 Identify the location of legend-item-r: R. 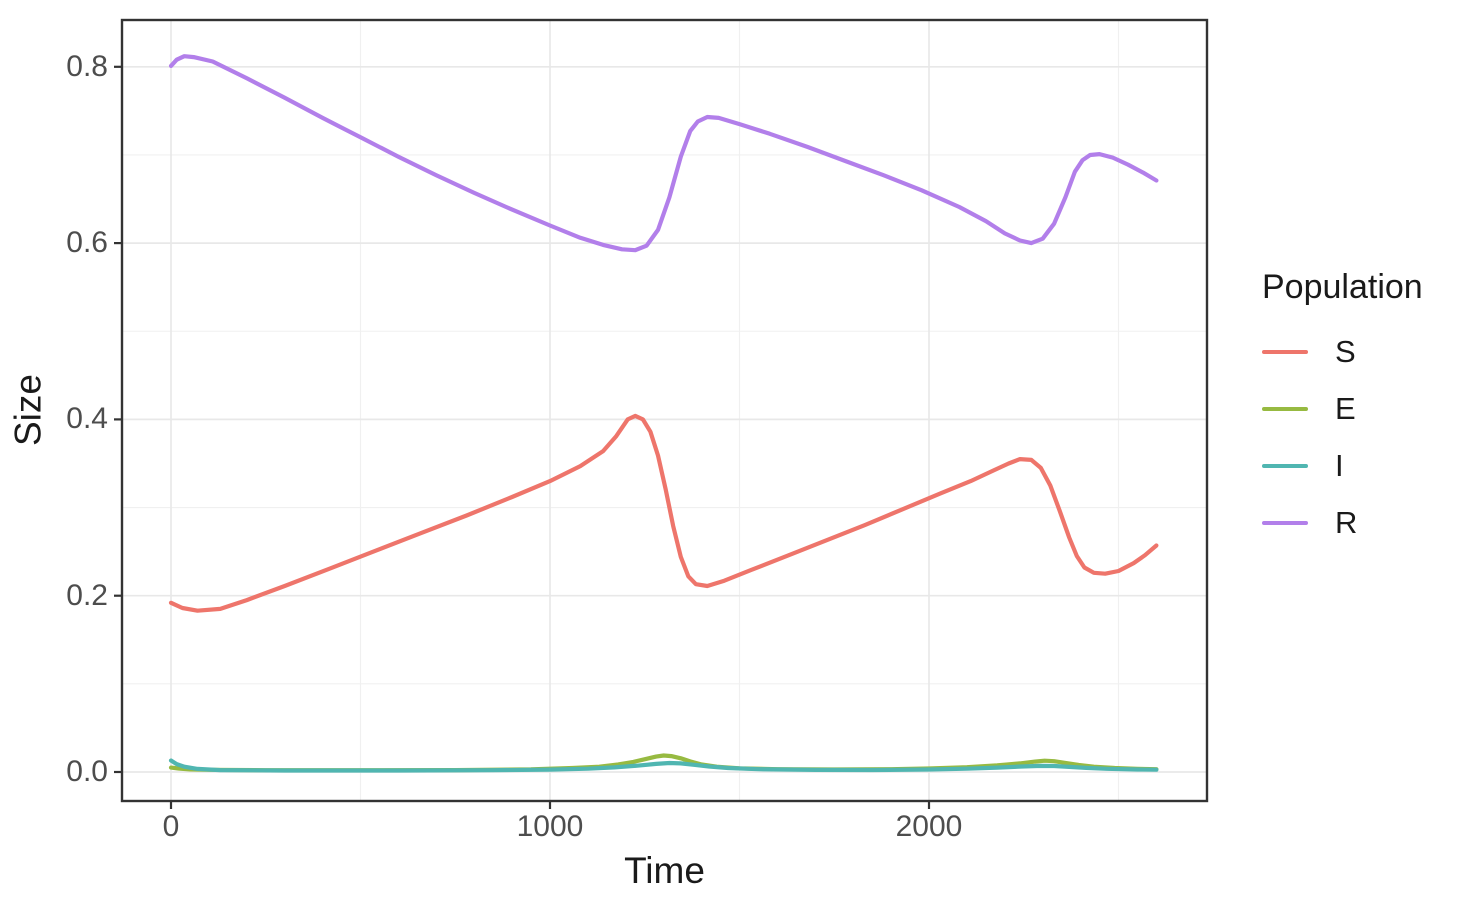
(1342, 522).